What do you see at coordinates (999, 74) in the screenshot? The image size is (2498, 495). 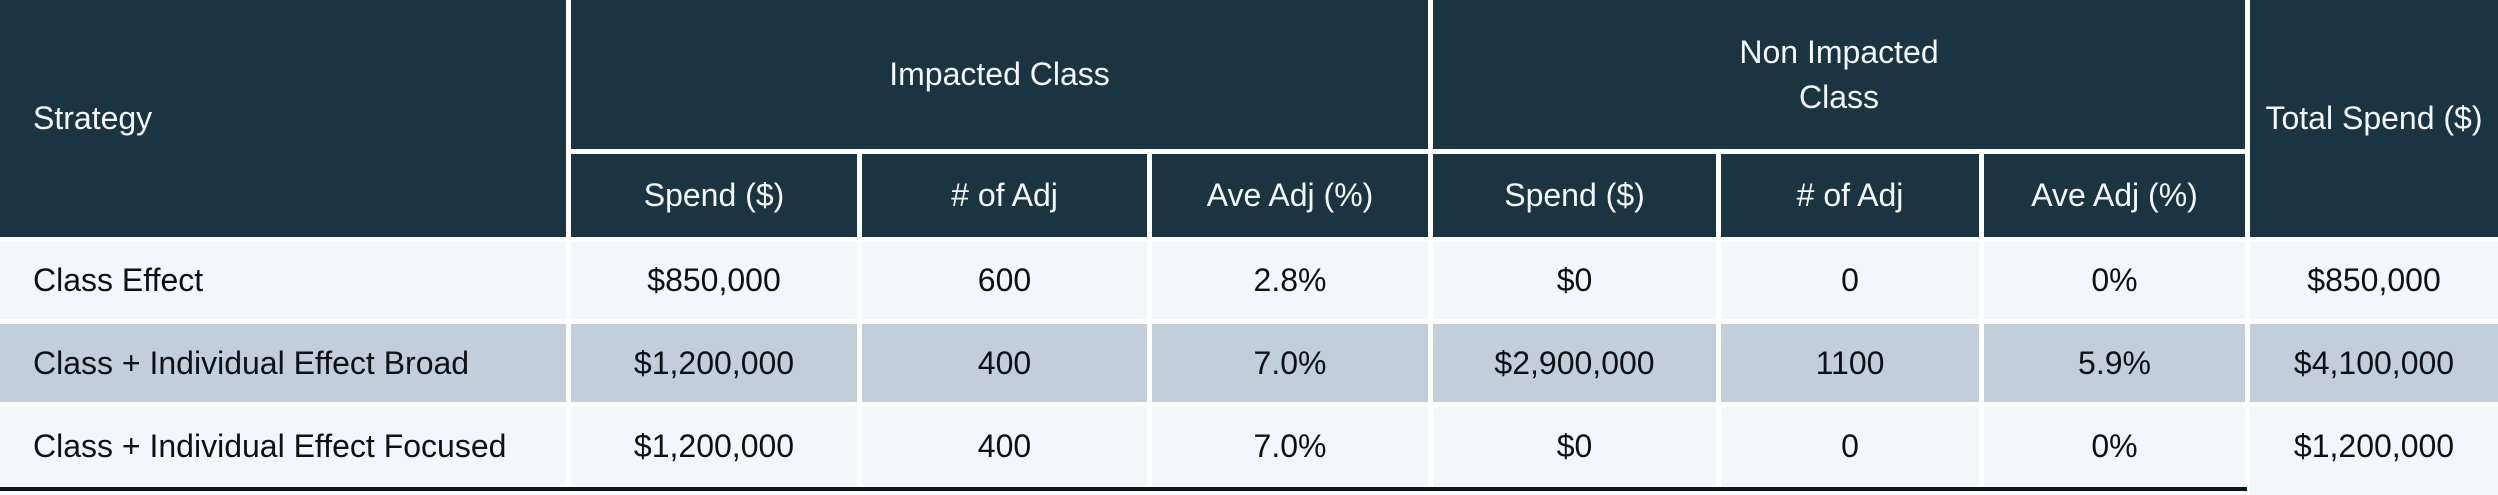 I see `column-group-impacted-class: Impacted Class` at bounding box center [999, 74].